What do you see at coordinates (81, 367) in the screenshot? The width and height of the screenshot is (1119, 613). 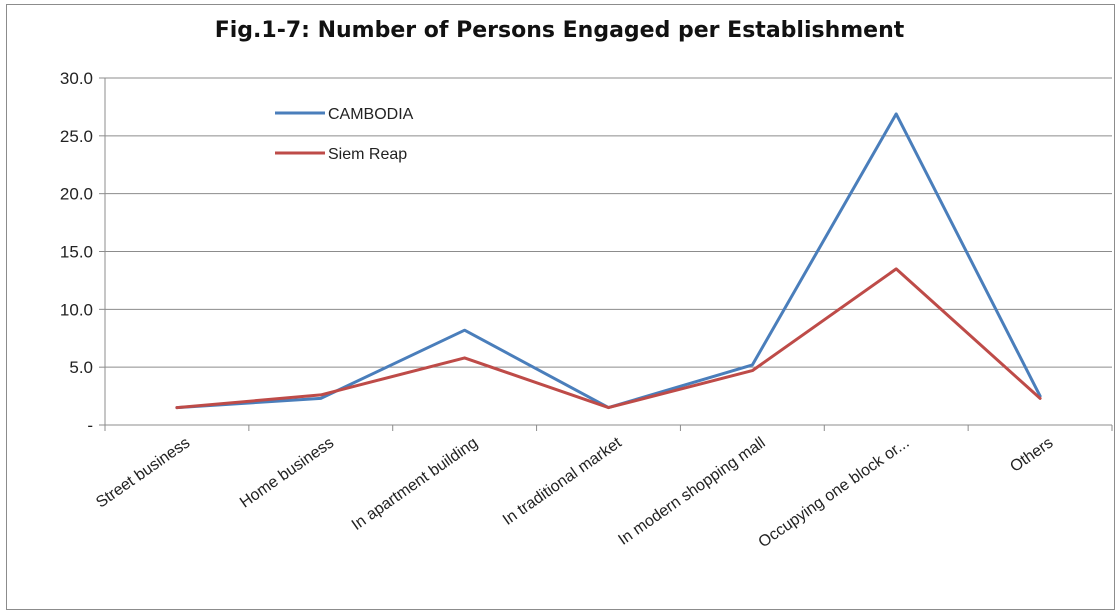 I see `y-tick-label: 5.0` at bounding box center [81, 367].